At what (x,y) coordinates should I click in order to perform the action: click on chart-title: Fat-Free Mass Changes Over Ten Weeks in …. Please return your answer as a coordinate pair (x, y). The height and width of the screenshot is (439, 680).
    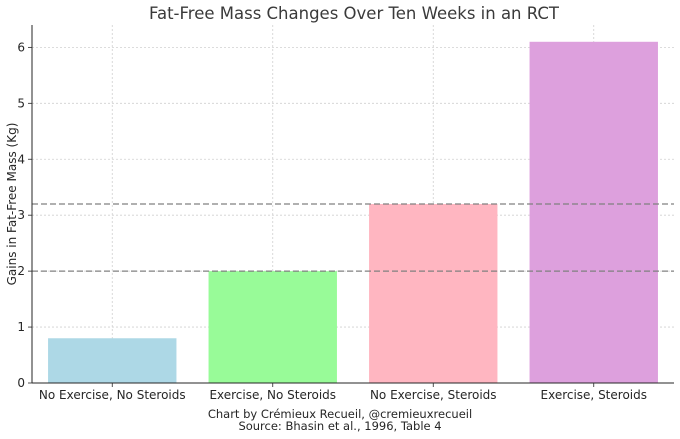
    Looking at the image, I should click on (354, 13).